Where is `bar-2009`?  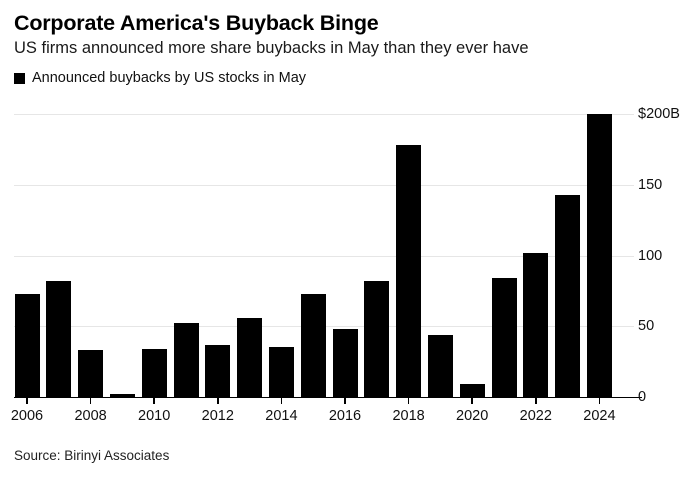 bar-2009 is located at coordinates (122, 395).